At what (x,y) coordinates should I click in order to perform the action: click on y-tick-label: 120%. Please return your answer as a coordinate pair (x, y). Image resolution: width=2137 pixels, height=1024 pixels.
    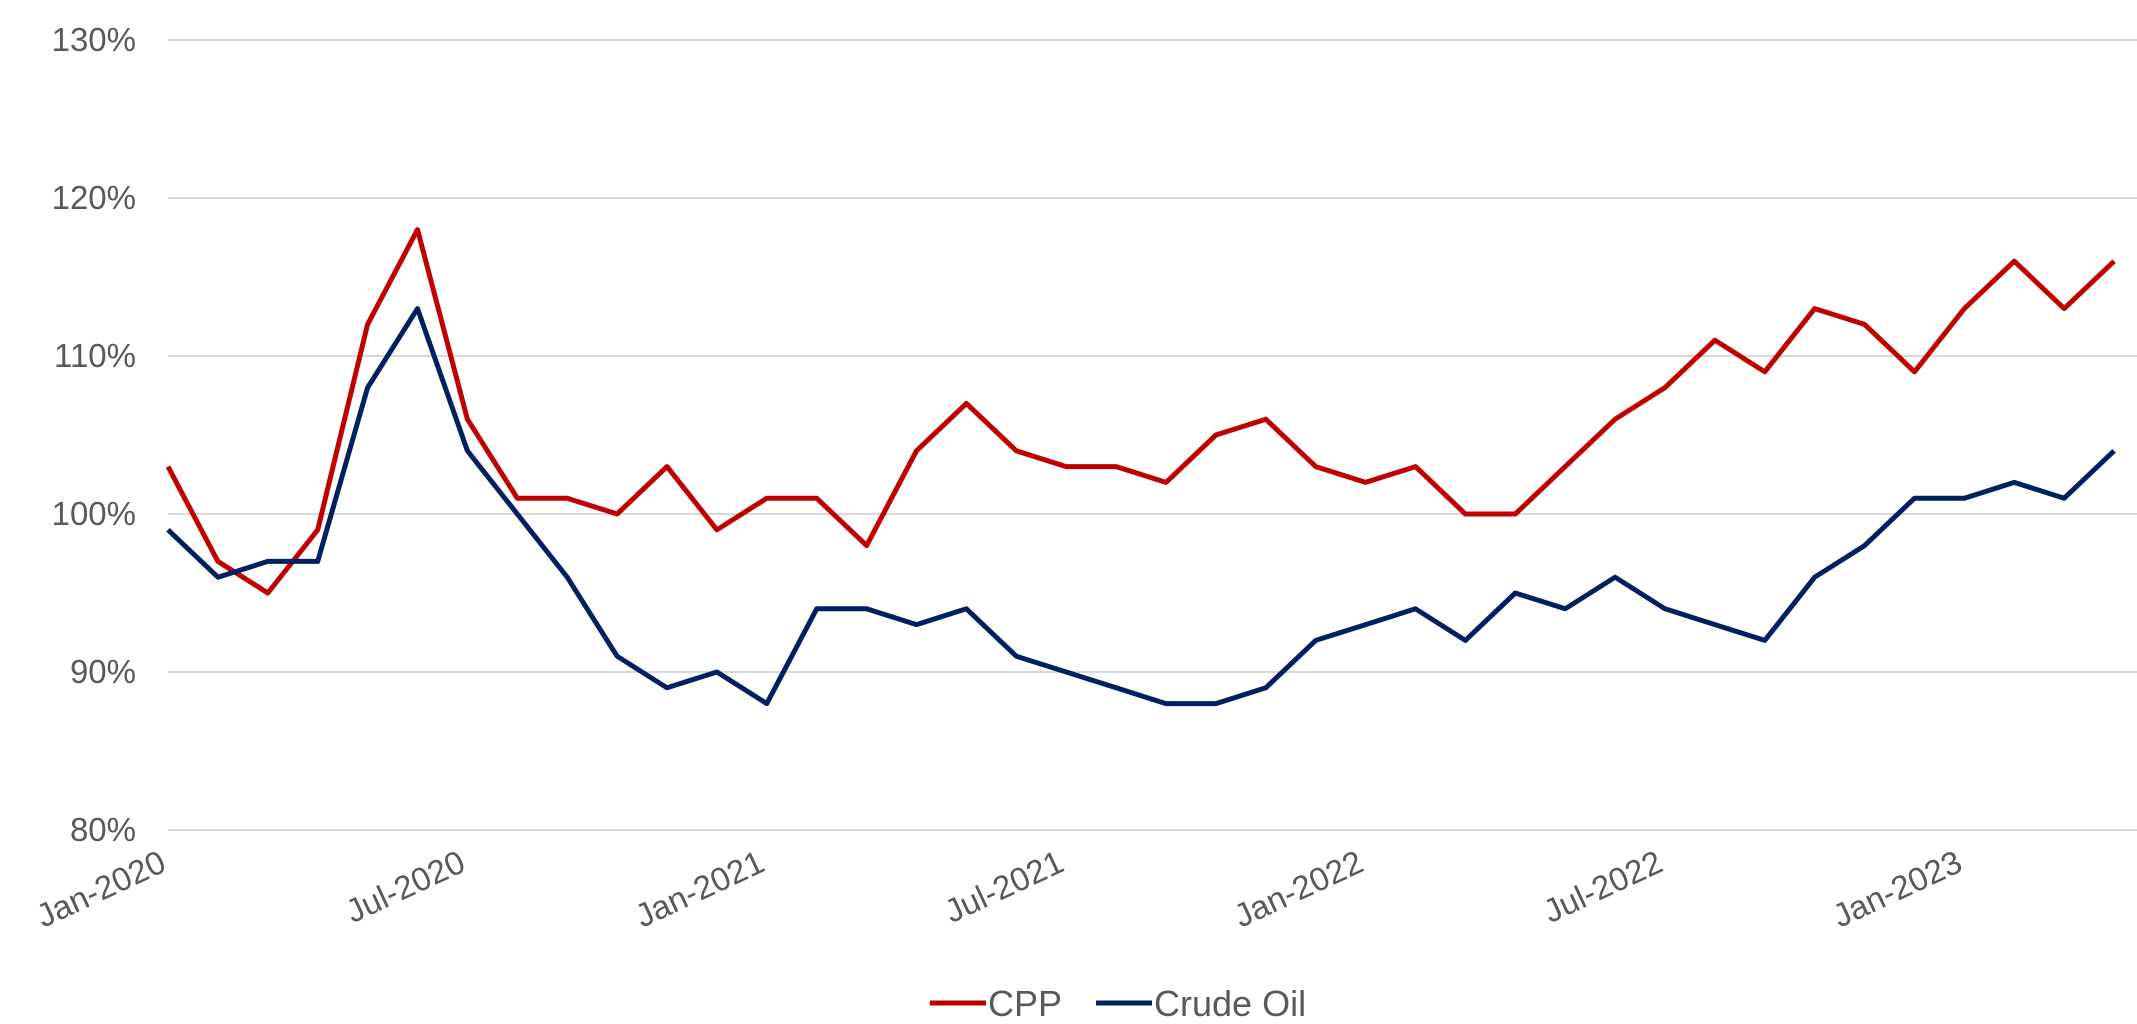
    Looking at the image, I should click on (94, 197).